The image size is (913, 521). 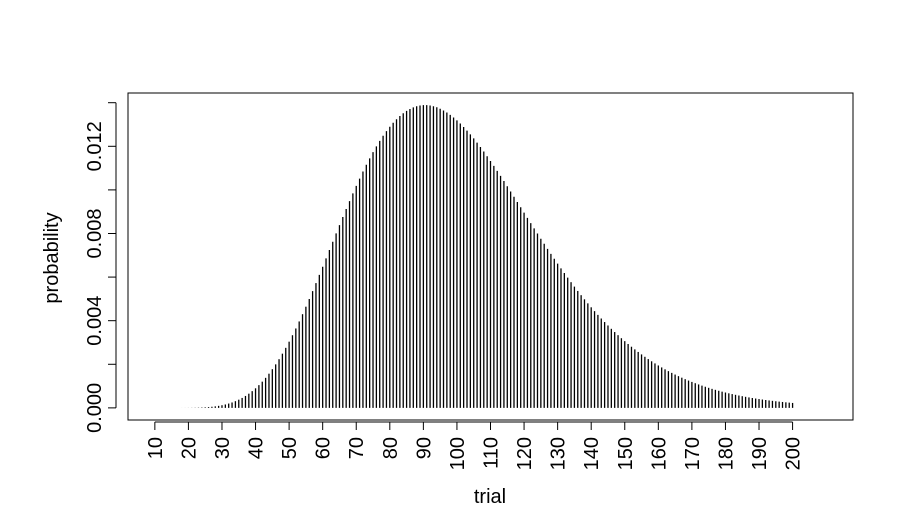 What do you see at coordinates (490, 497) in the screenshot?
I see `x-axis-label: trial` at bounding box center [490, 497].